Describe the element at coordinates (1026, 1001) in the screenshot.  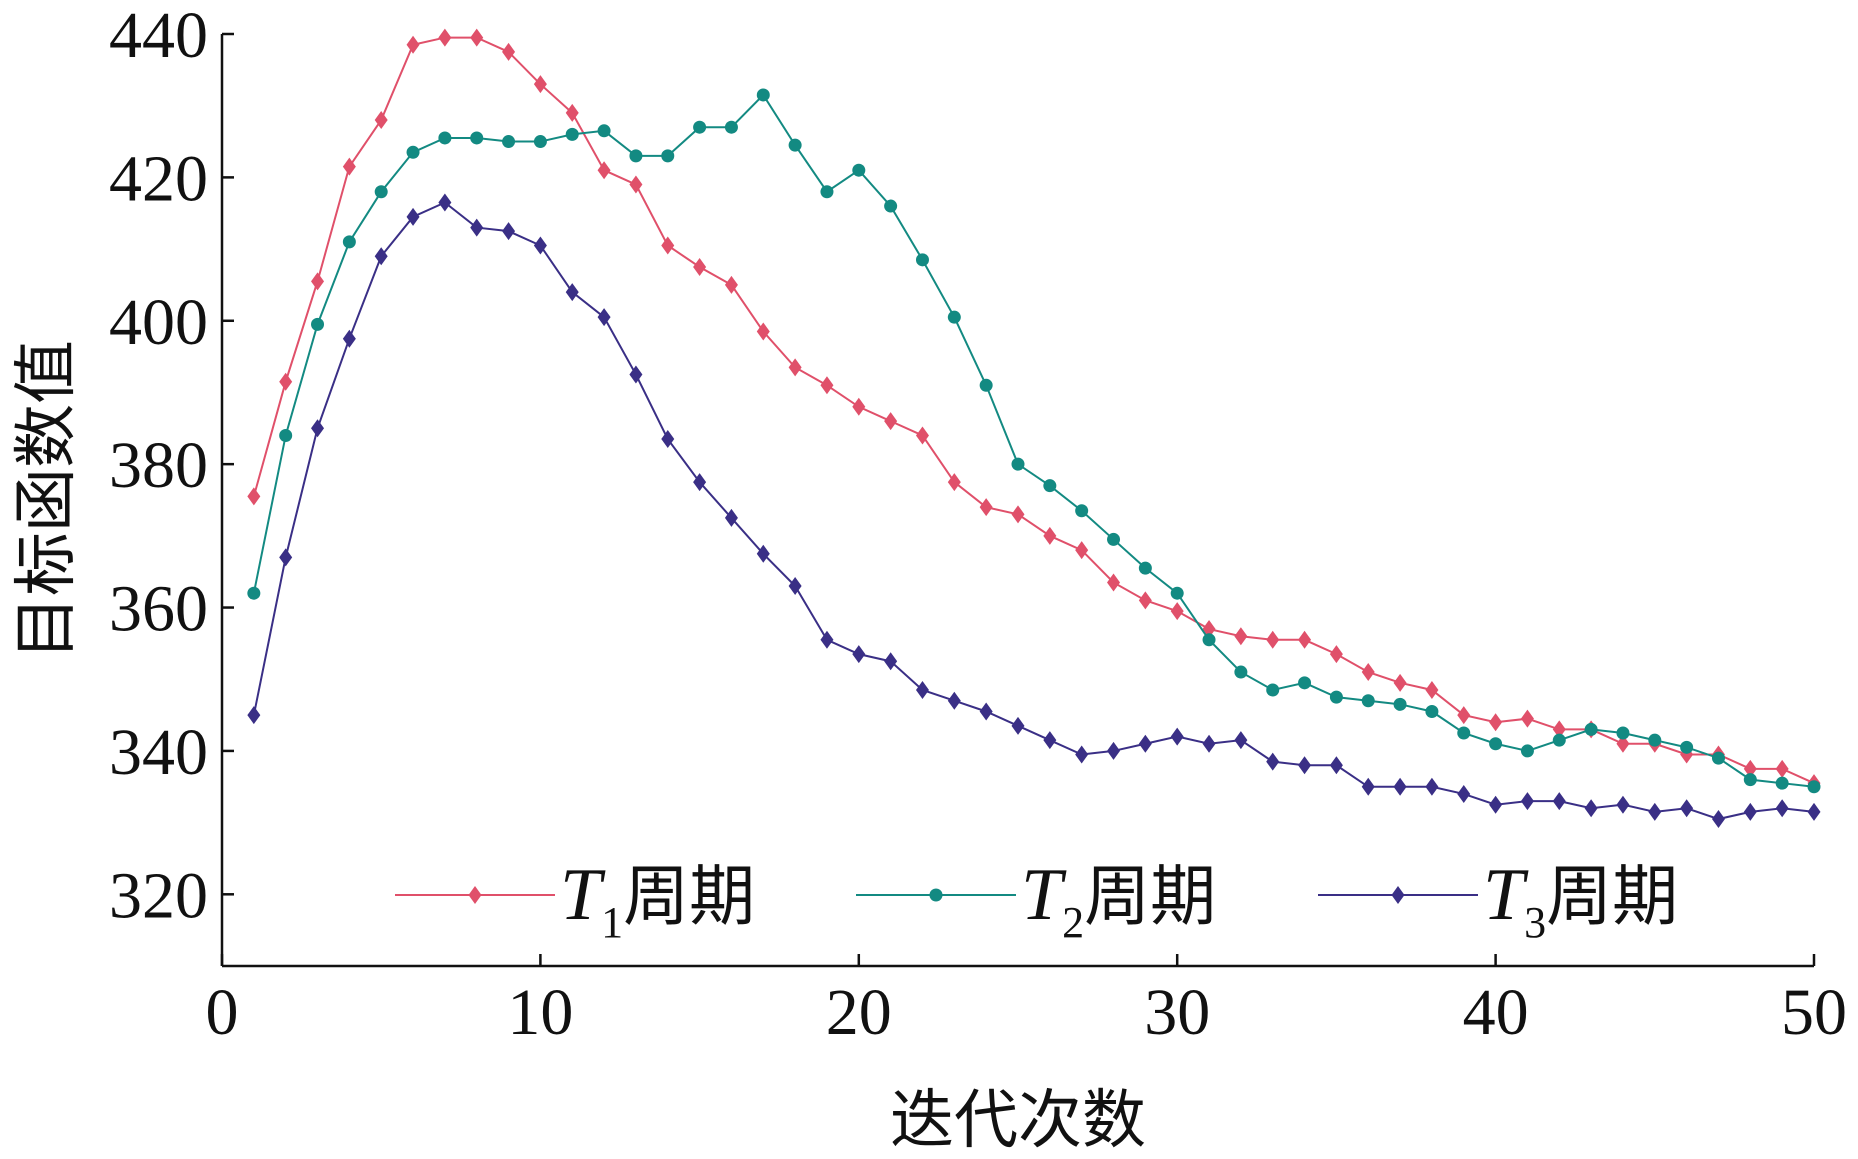
I see `x-ticks: 0 10 20 30 40 50` at that location.